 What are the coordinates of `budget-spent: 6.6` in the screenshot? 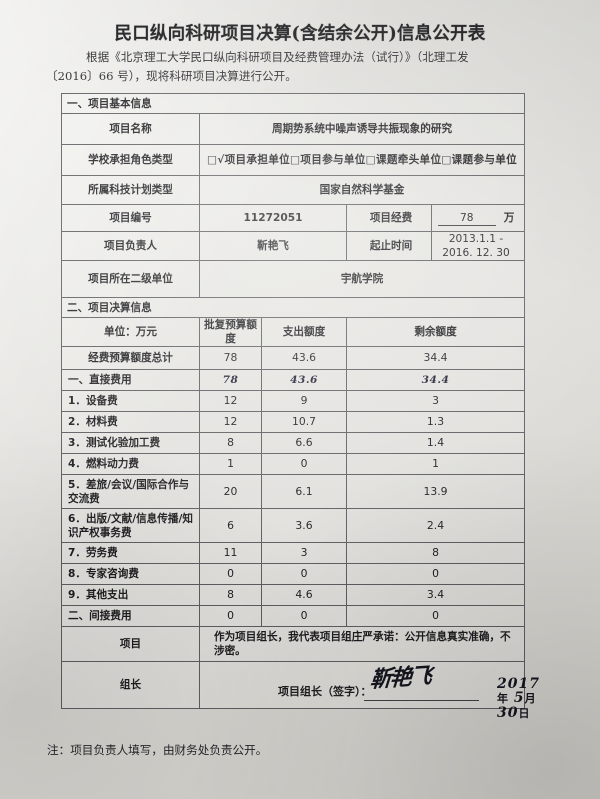 It's located at (304, 443).